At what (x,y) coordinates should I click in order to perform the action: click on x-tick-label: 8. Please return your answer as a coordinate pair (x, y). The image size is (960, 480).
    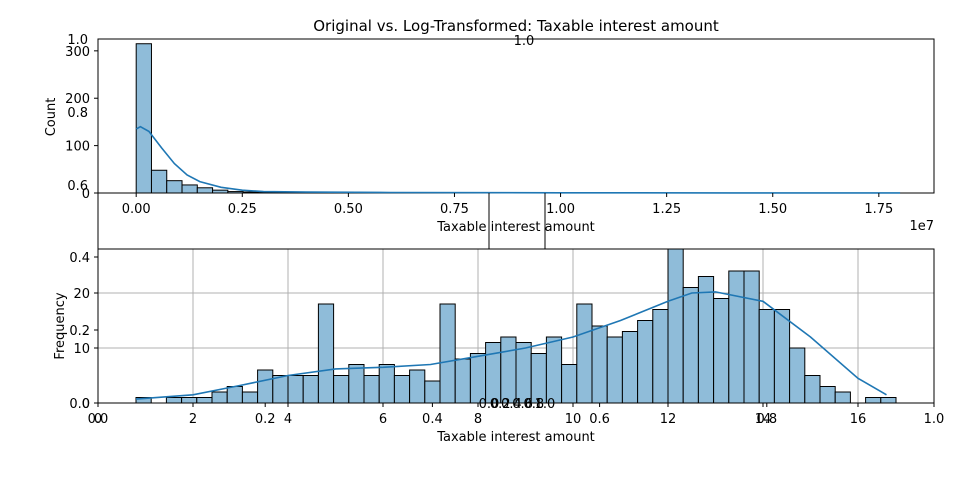
    Looking at the image, I should click on (478, 419).